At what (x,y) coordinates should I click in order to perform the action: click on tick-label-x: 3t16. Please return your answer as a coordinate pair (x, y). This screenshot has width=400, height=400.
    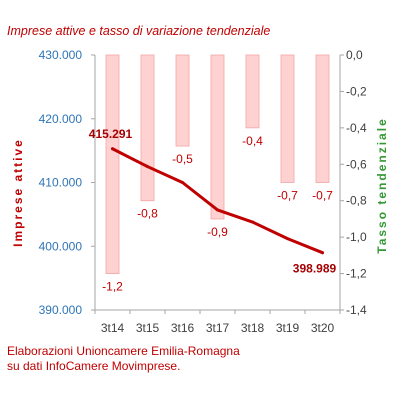
    Looking at the image, I should click on (183, 328).